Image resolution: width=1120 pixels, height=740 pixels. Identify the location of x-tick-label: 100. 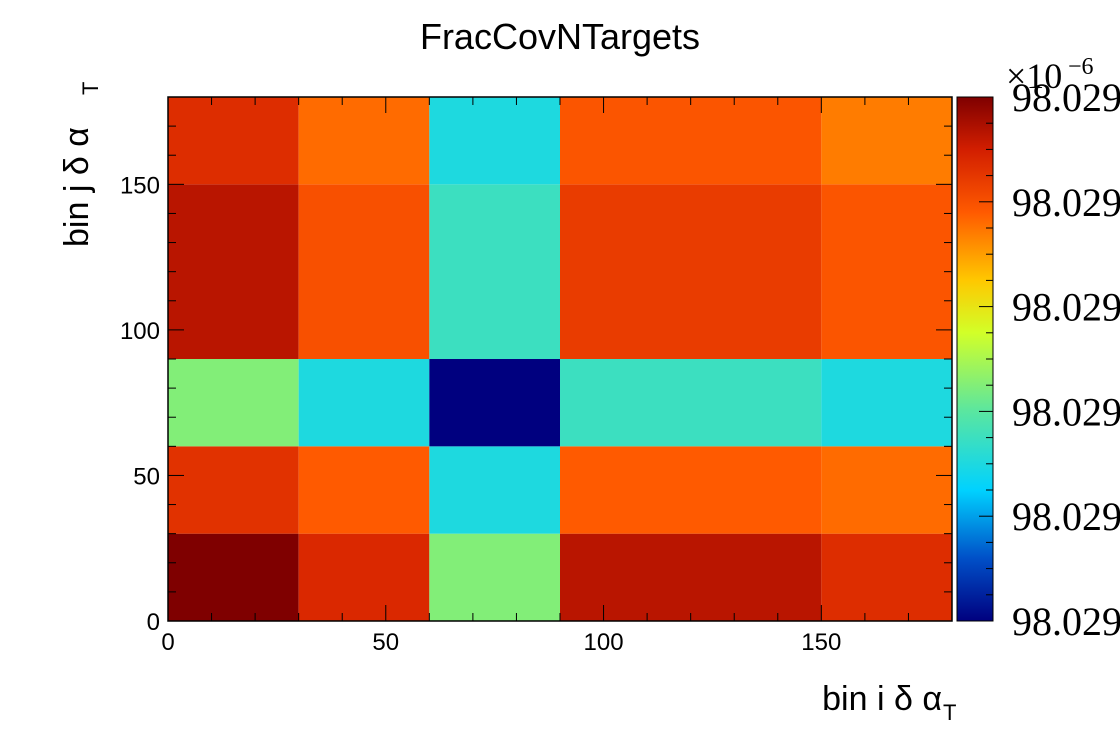
(604, 642).